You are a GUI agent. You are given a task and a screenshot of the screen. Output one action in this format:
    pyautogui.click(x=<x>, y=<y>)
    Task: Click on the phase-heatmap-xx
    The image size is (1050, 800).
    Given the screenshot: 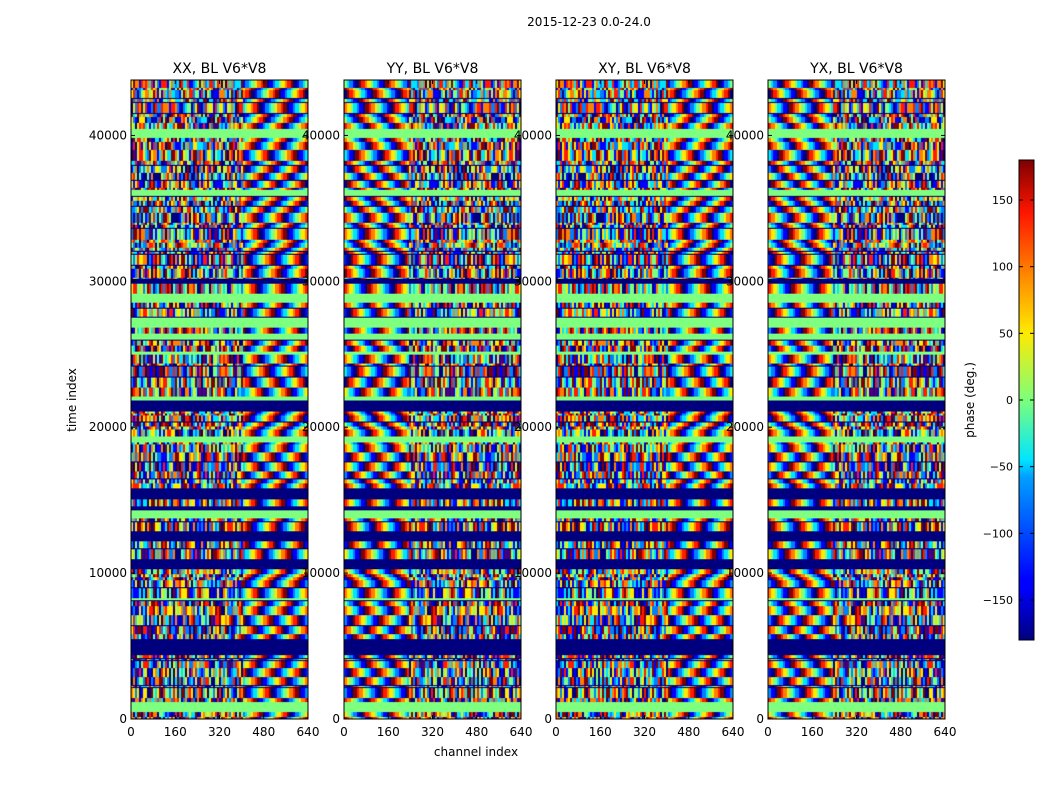 What is the action you would take?
    pyautogui.click(x=219, y=399)
    